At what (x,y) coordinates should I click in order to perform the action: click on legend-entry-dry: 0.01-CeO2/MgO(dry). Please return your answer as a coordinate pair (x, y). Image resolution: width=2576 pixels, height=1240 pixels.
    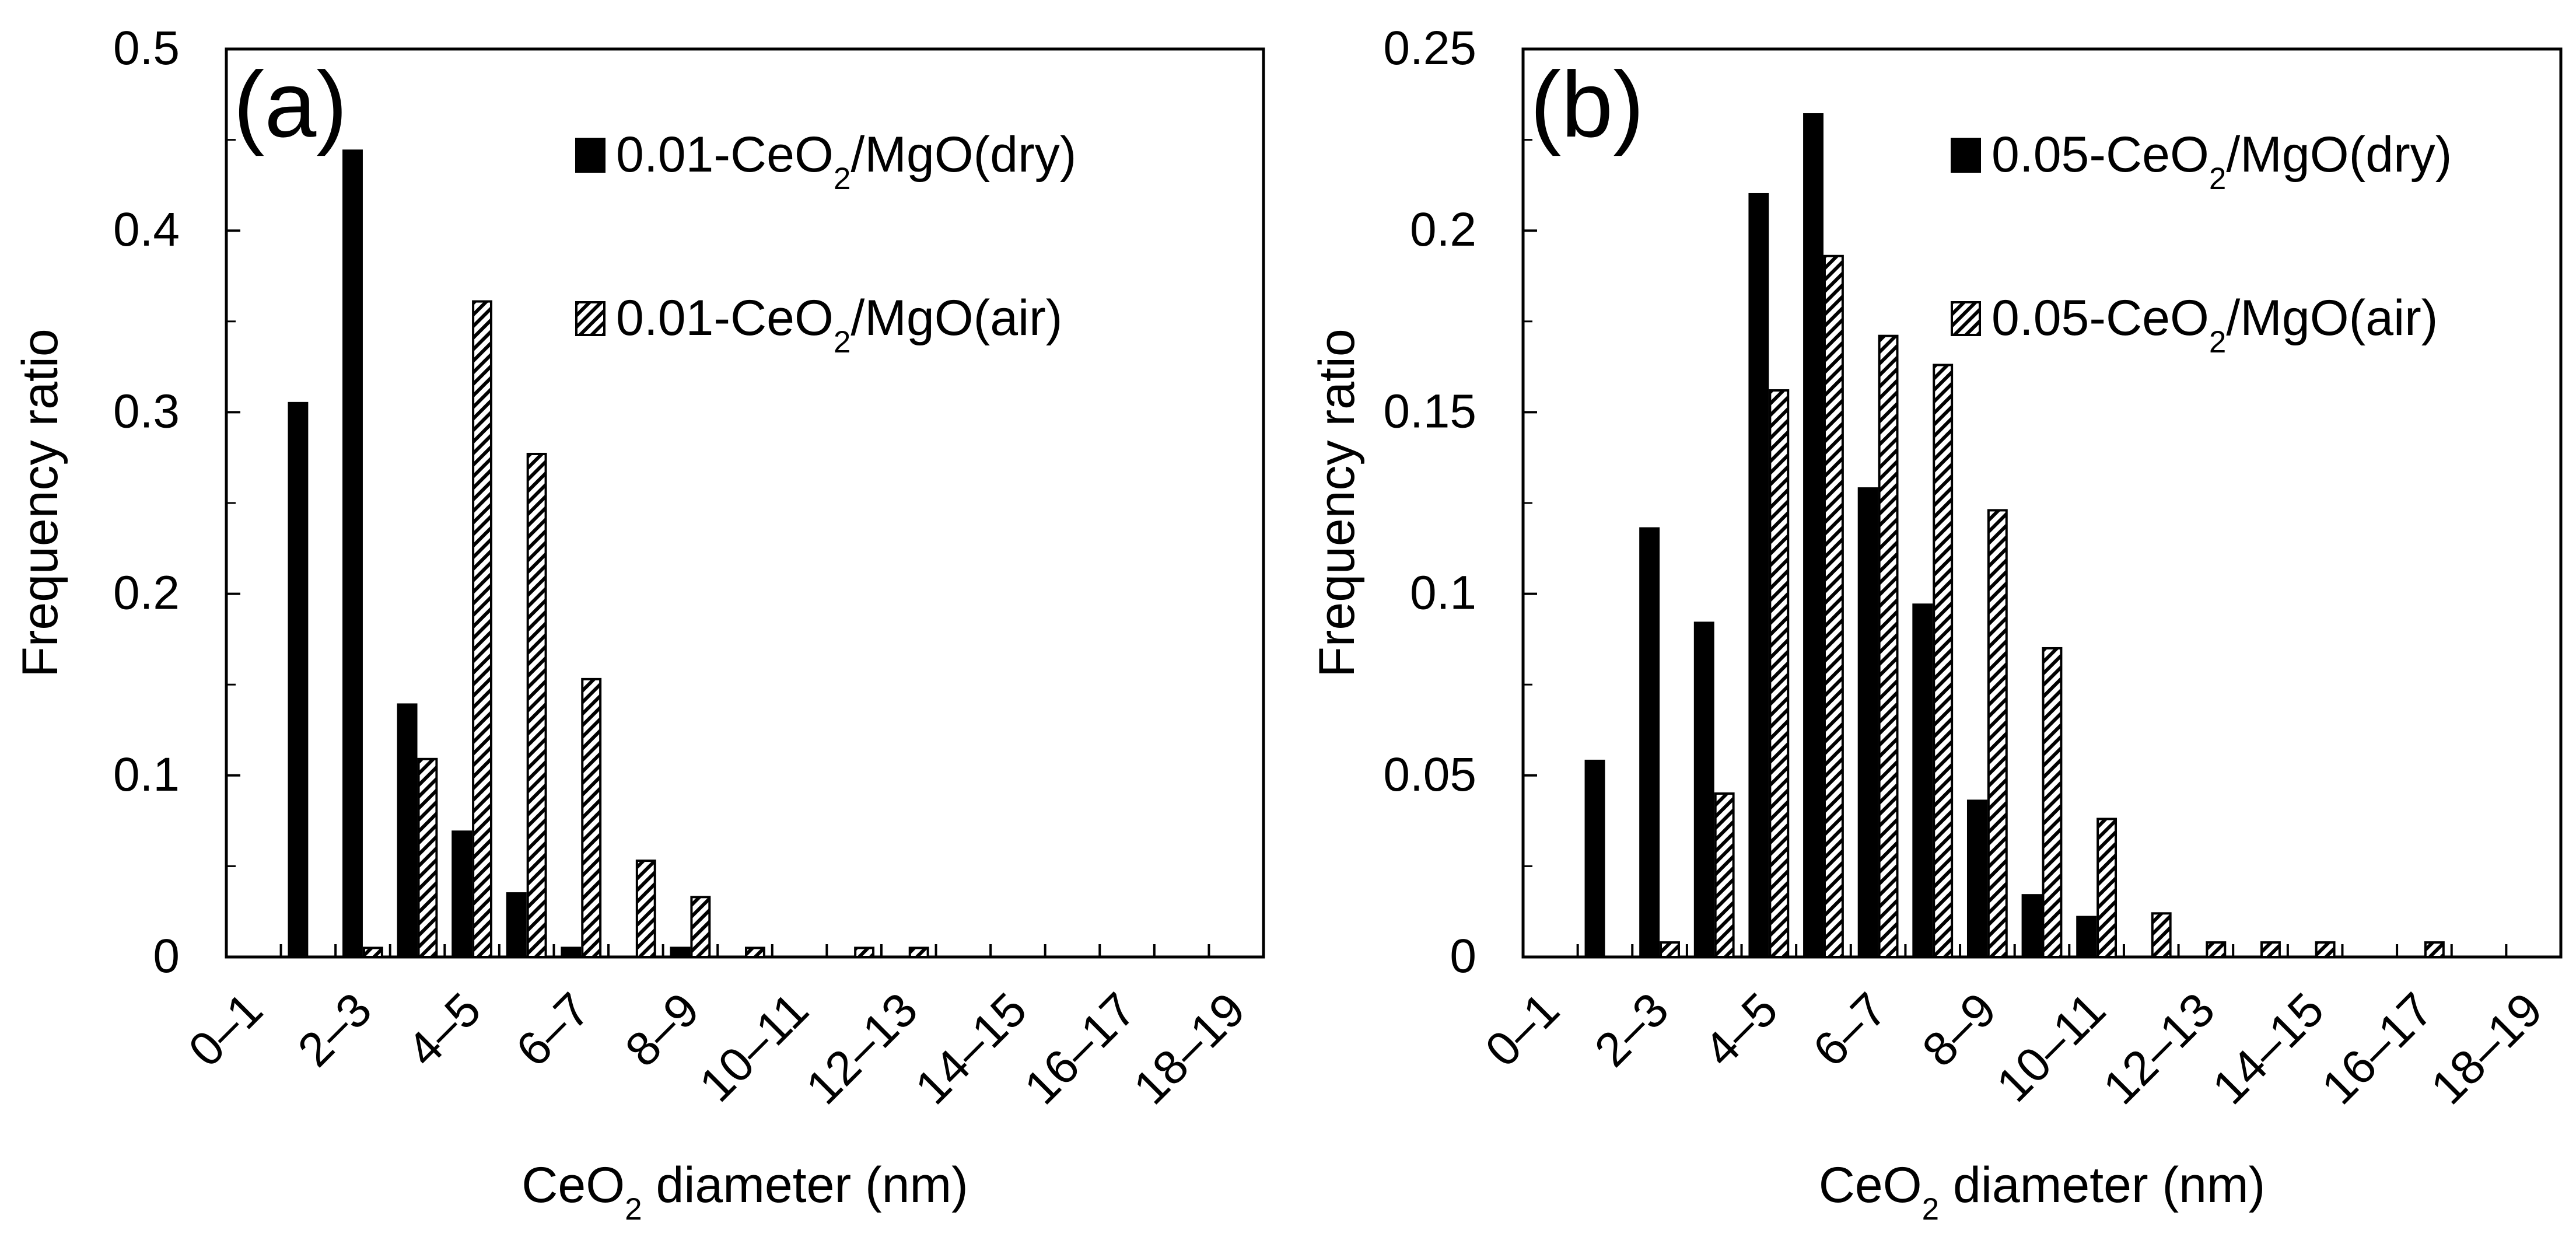
    Looking at the image, I should click on (846, 161).